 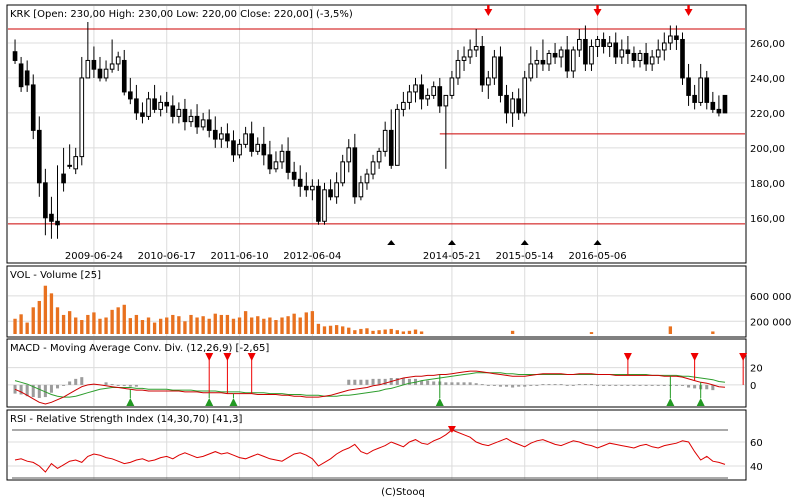 What do you see at coordinates (770, 297) in the screenshot?
I see `volume-y-tick-label: 600 000` at bounding box center [770, 297].